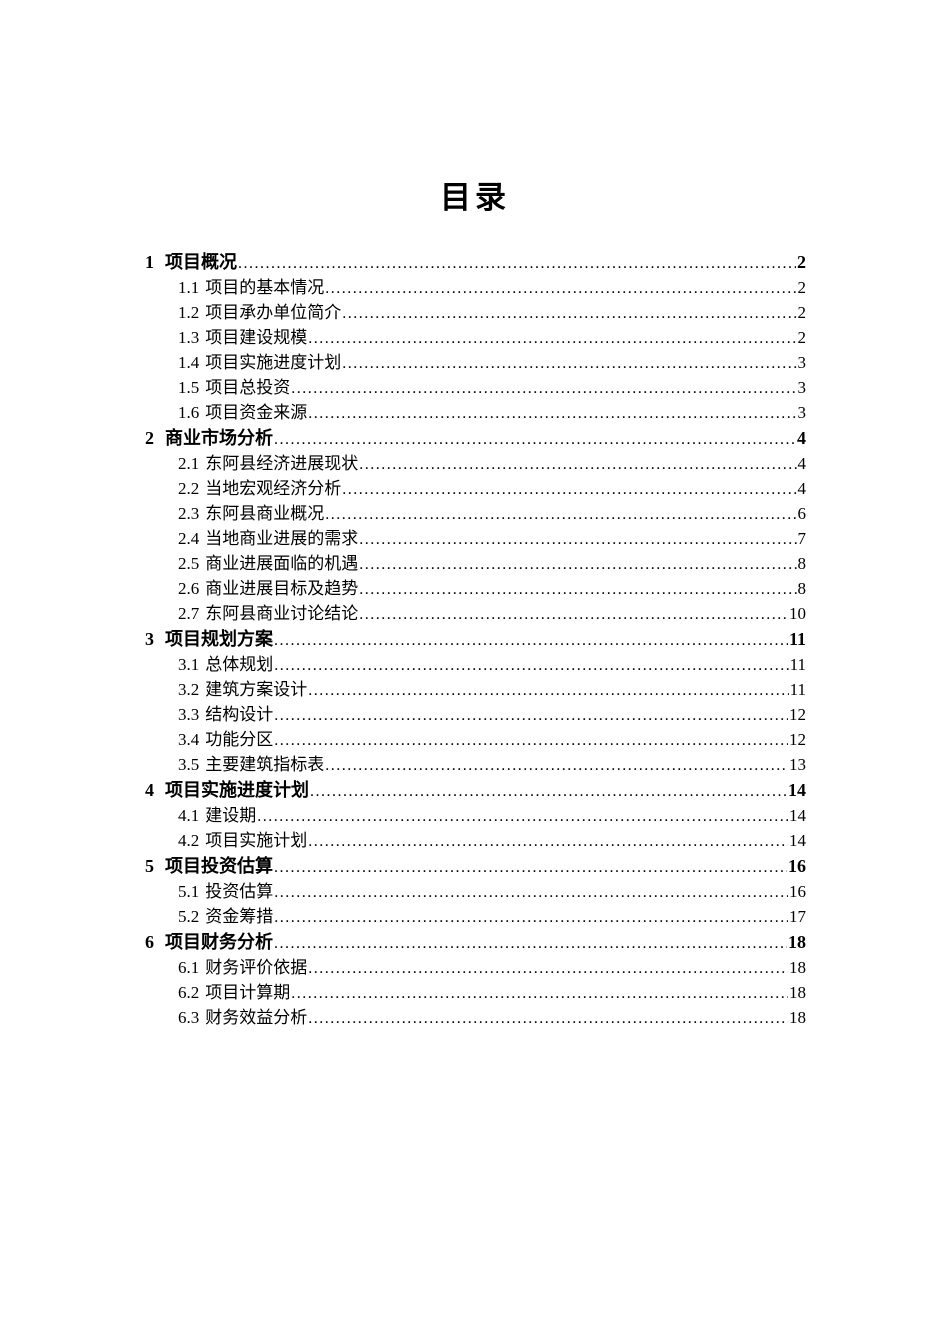 Image resolution: width=950 pixels, height=1344 pixels. Describe the element at coordinates (189, 815) in the screenshot. I see `toc-entry-number: 4.1` at that location.